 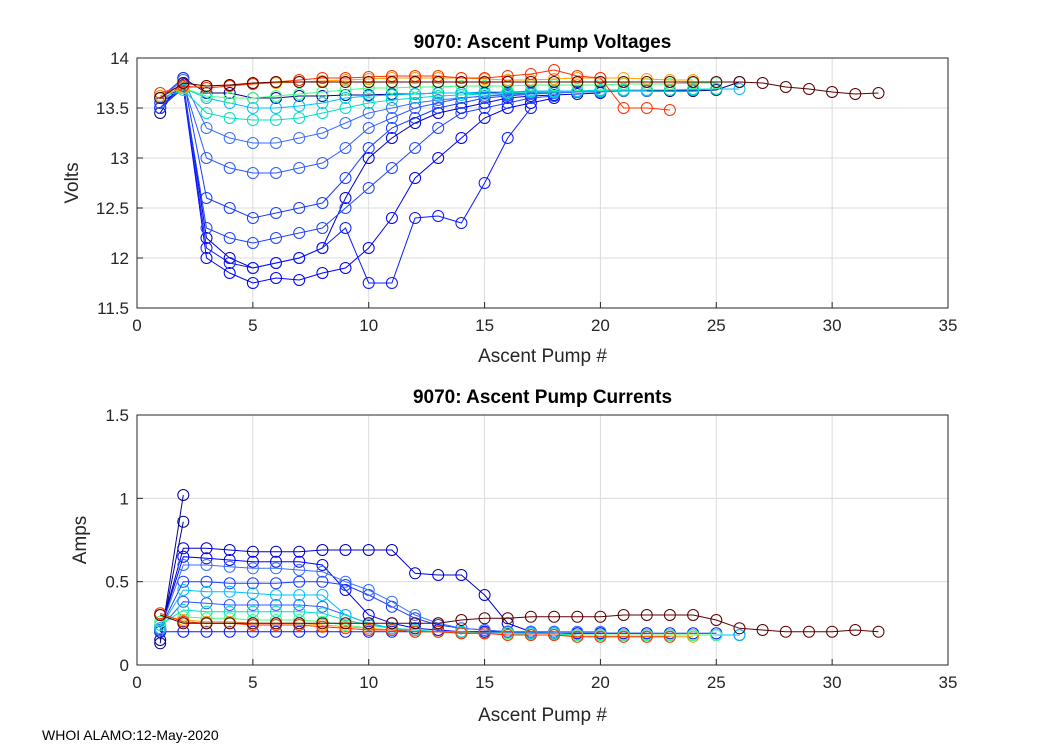 What do you see at coordinates (112, 108) in the screenshot?
I see `voltage-y-tick-label: 13.5` at bounding box center [112, 108].